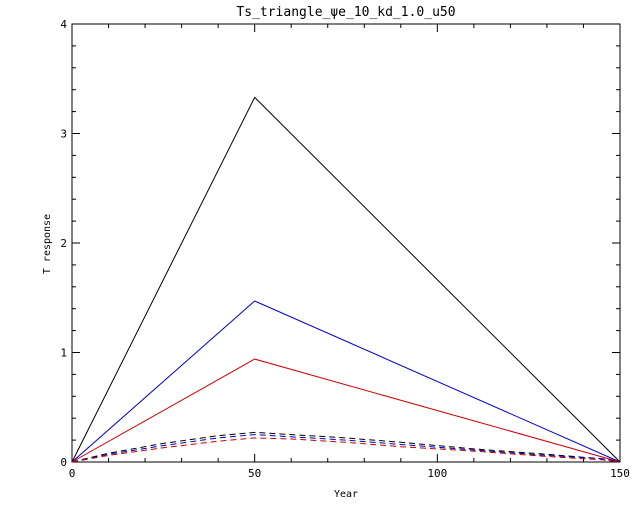 Image resolution: width=640 pixels, height=512 pixels. What do you see at coordinates (345, 12) in the screenshot?
I see `chart-title: Ts_triangle_ψe_10_kd_1.0_u50` at bounding box center [345, 12].